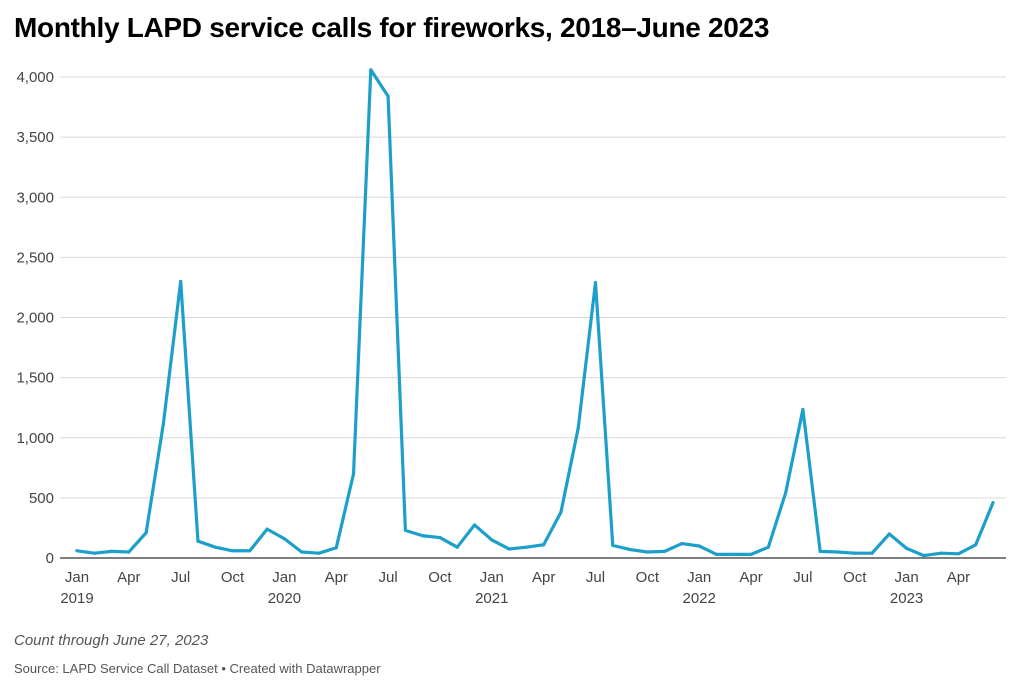  Describe the element at coordinates (35, 137) in the screenshot. I see `y-tick-label: 3,500` at that location.